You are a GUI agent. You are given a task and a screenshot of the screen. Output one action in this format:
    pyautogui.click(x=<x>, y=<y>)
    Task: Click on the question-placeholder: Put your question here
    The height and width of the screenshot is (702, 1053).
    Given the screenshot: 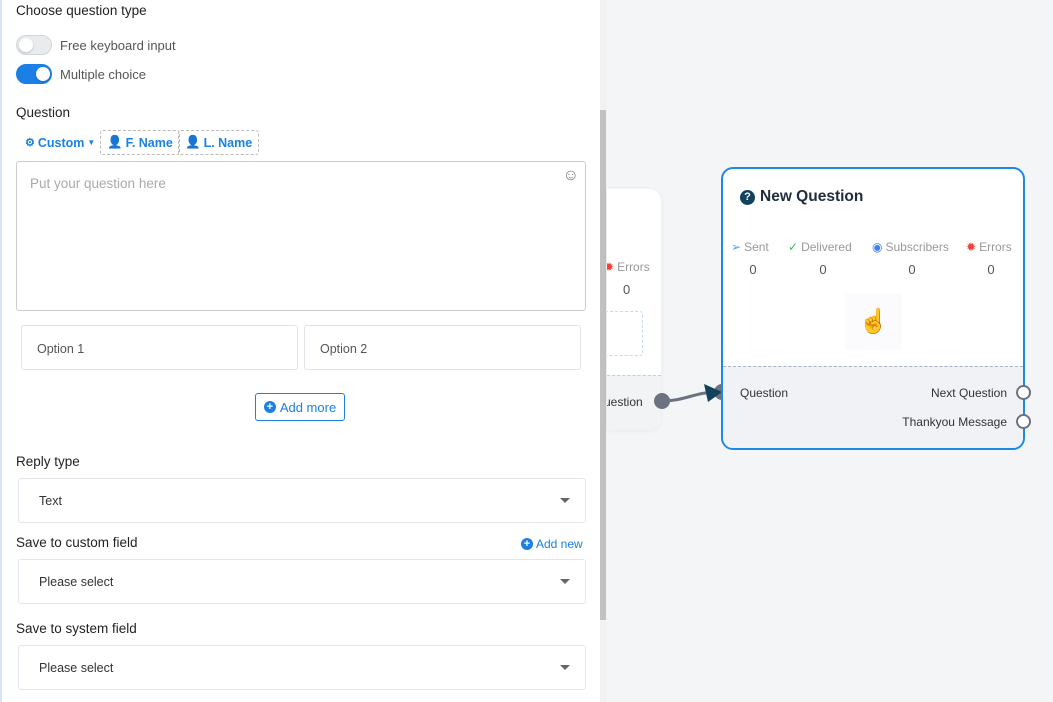 What is the action you would take?
    pyautogui.click(x=98, y=183)
    